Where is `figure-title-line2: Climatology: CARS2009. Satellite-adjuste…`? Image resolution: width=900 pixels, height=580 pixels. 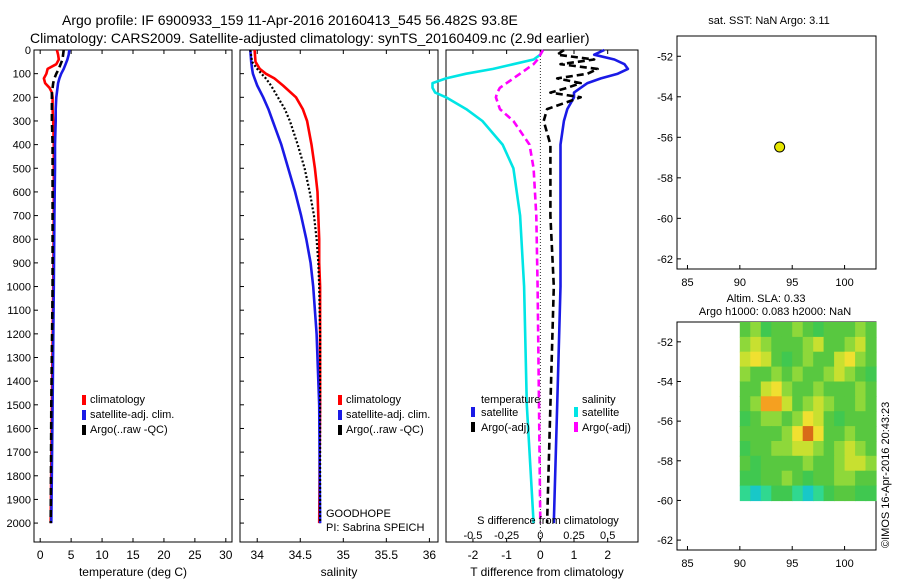 figure-title-line2: Climatology: CARS2009. Satellite-adjuste… is located at coordinates (310, 38).